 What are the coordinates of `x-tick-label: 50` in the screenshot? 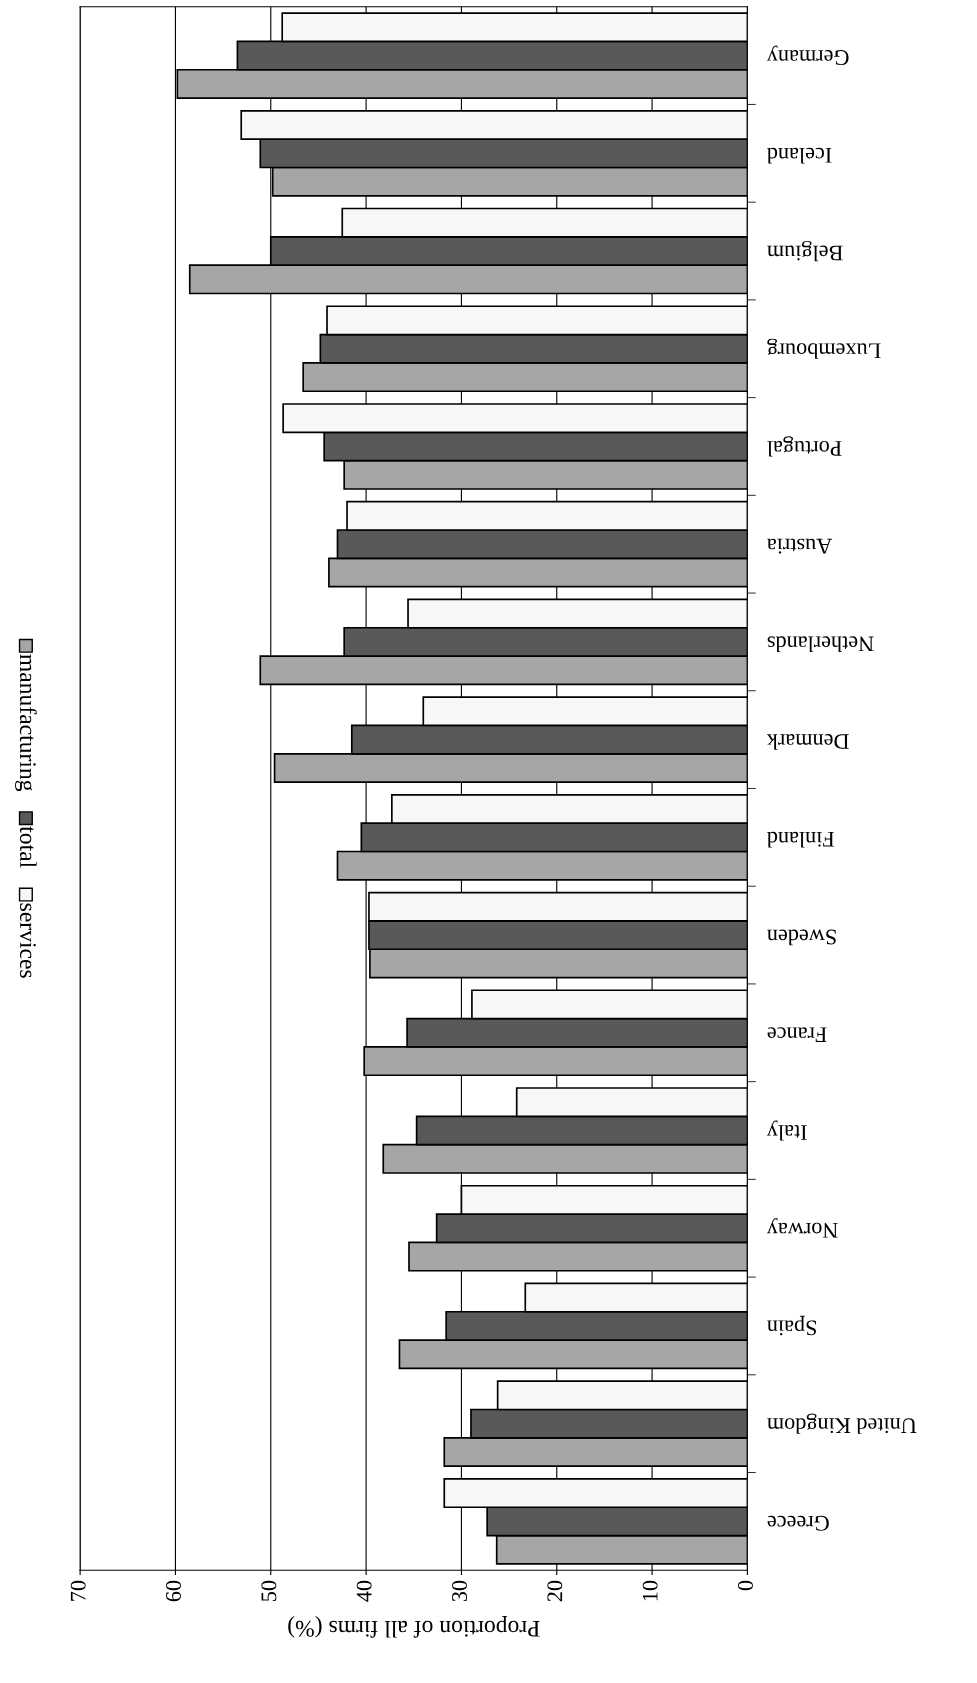 It's located at (269, 1590).